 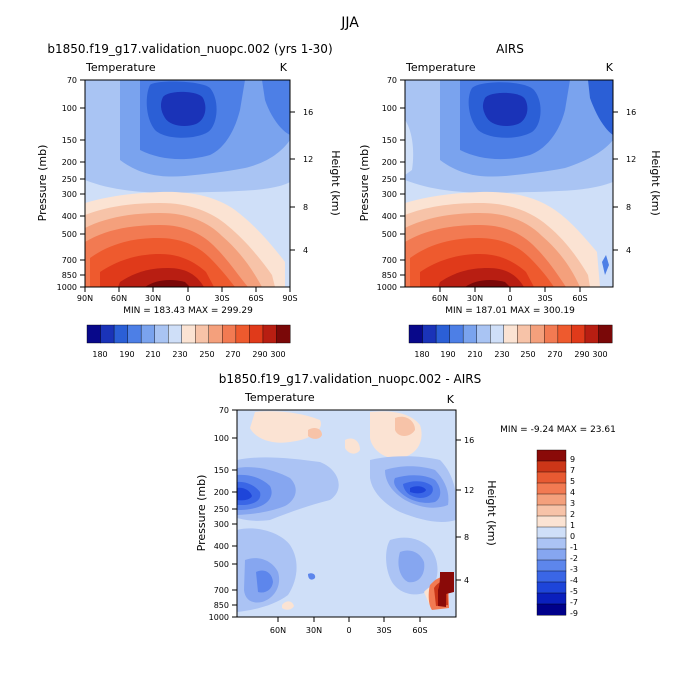 I want to click on y-tick-label: 700, so click(x=389, y=260).